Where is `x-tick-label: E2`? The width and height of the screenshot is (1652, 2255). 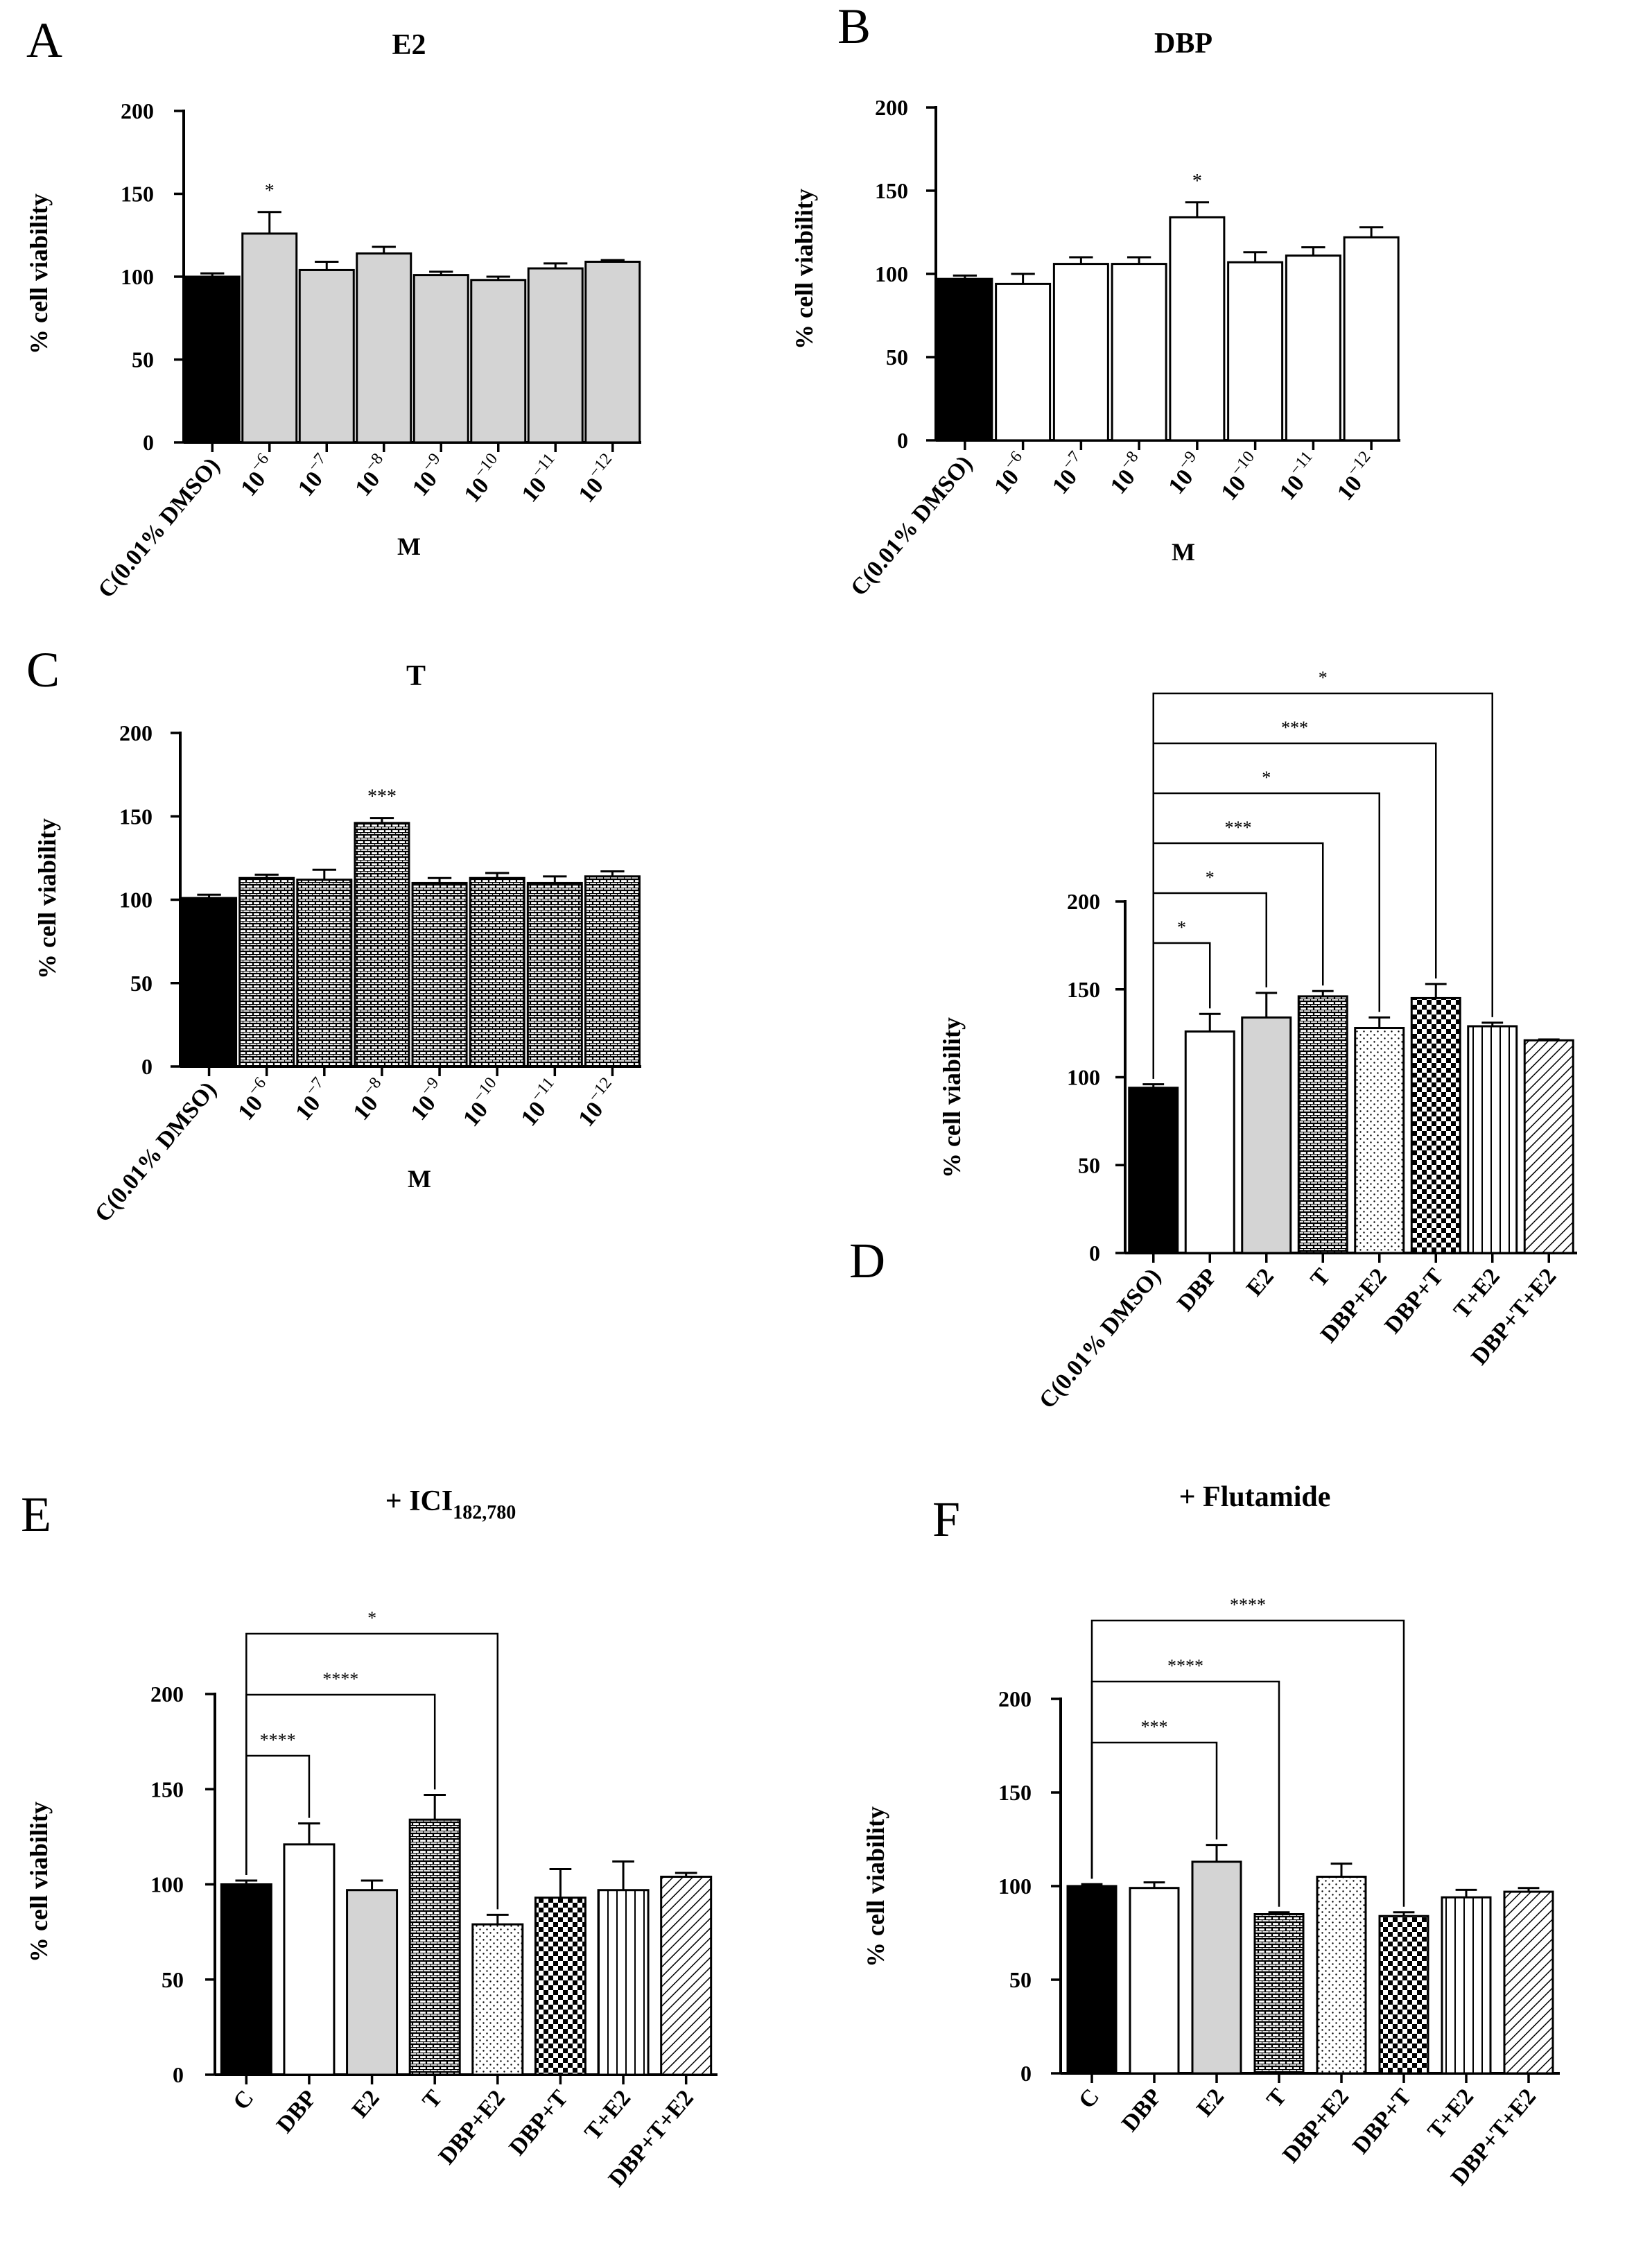 x-tick-label: E2 is located at coordinates (366, 2104).